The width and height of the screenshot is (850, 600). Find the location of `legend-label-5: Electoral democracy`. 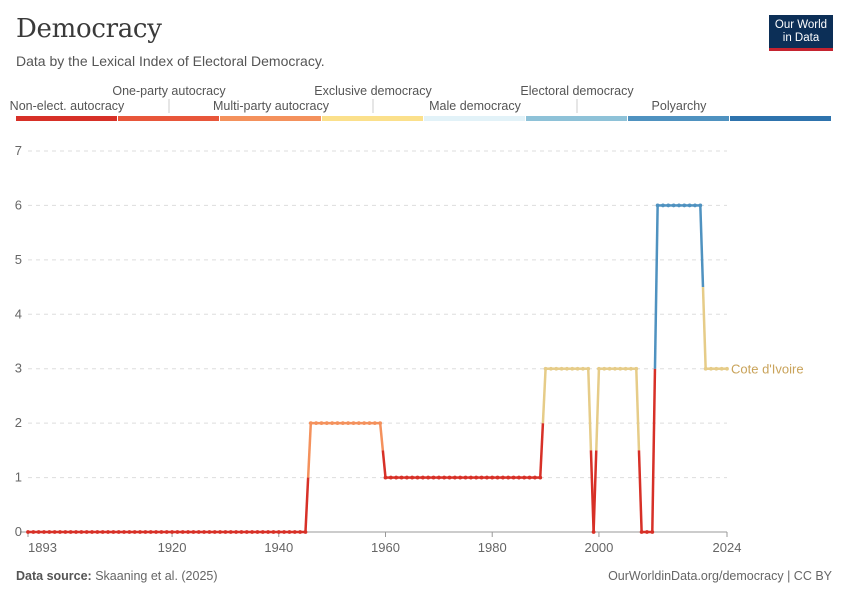

legend-label-5: Electoral democracy is located at coordinates (577, 91).